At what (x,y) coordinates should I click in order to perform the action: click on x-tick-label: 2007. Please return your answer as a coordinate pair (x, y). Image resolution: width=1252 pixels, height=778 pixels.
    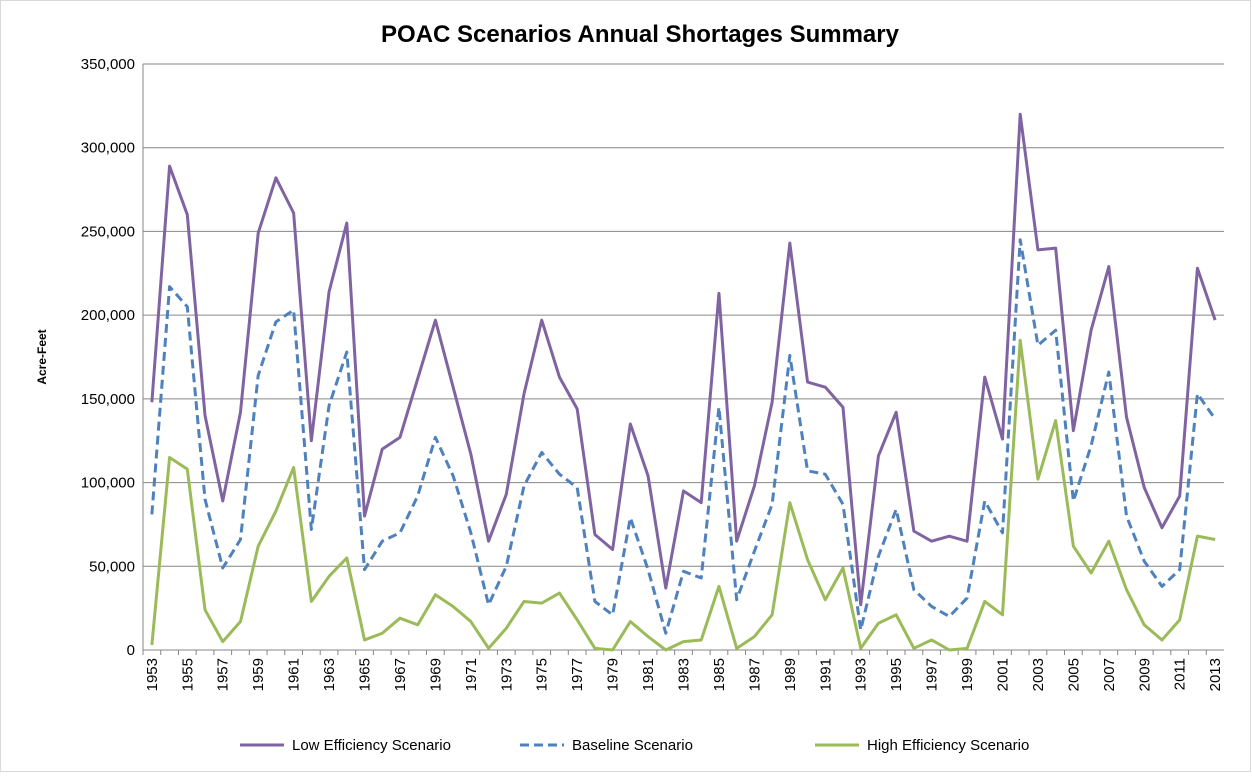
    Looking at the image, I should click on (1109, 674).